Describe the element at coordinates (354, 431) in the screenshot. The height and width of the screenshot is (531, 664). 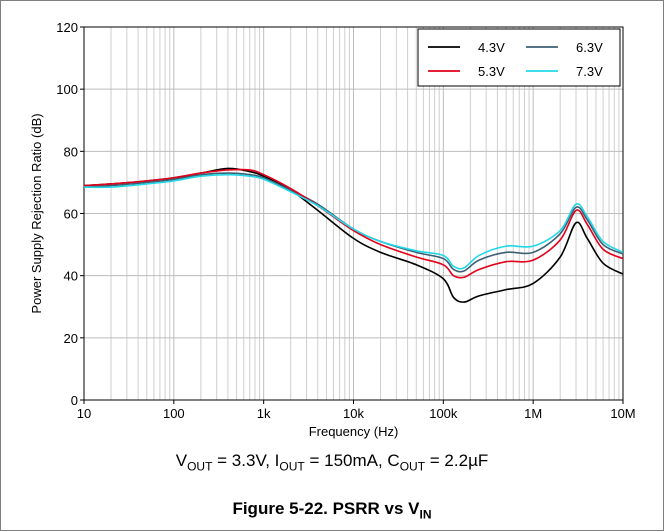
I see `x-axis-label: Frequency (Hz)` at that location.